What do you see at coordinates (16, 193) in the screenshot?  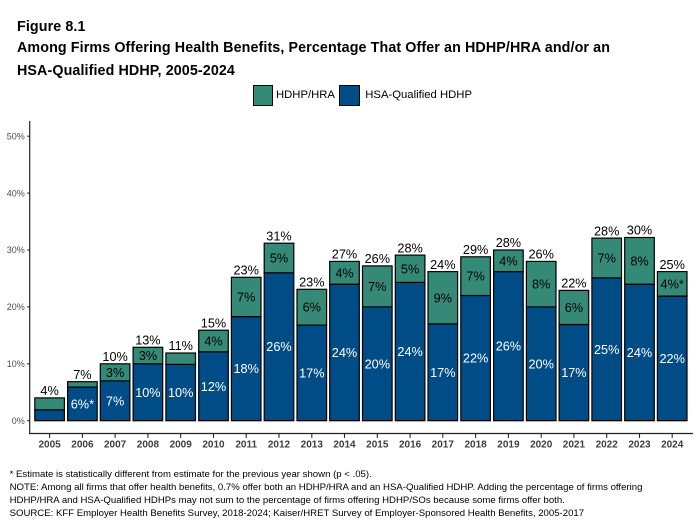 I see `svg-text: 40%` at bounding box center [16, 193].